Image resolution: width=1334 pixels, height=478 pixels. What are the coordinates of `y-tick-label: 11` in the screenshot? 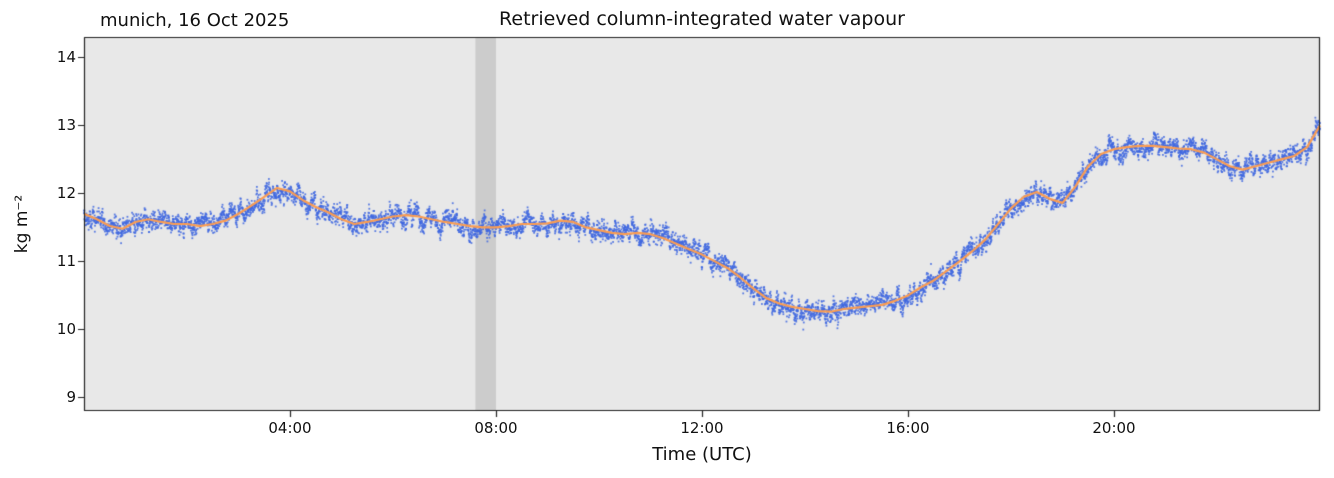 It's located at (66, 261).